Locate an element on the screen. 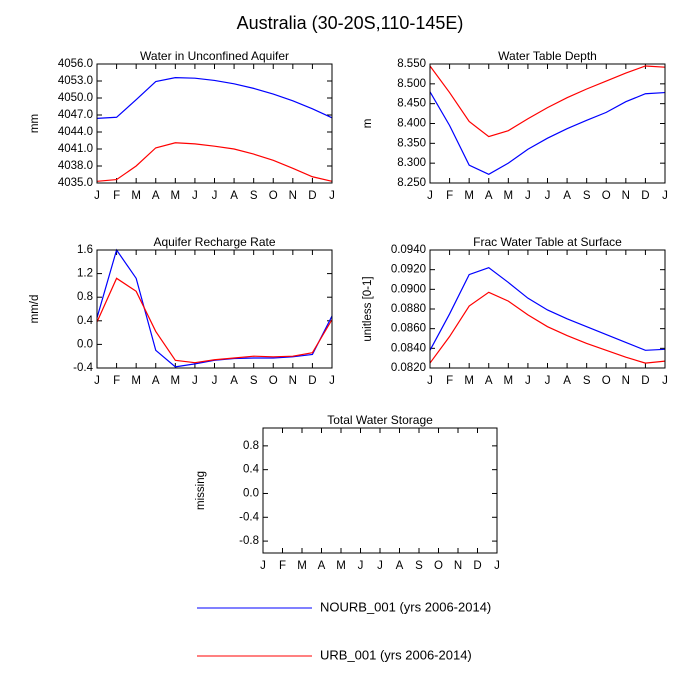 This screenshot has width=700, height=700. y-axis-label: m is located at coordinates (368, 124).